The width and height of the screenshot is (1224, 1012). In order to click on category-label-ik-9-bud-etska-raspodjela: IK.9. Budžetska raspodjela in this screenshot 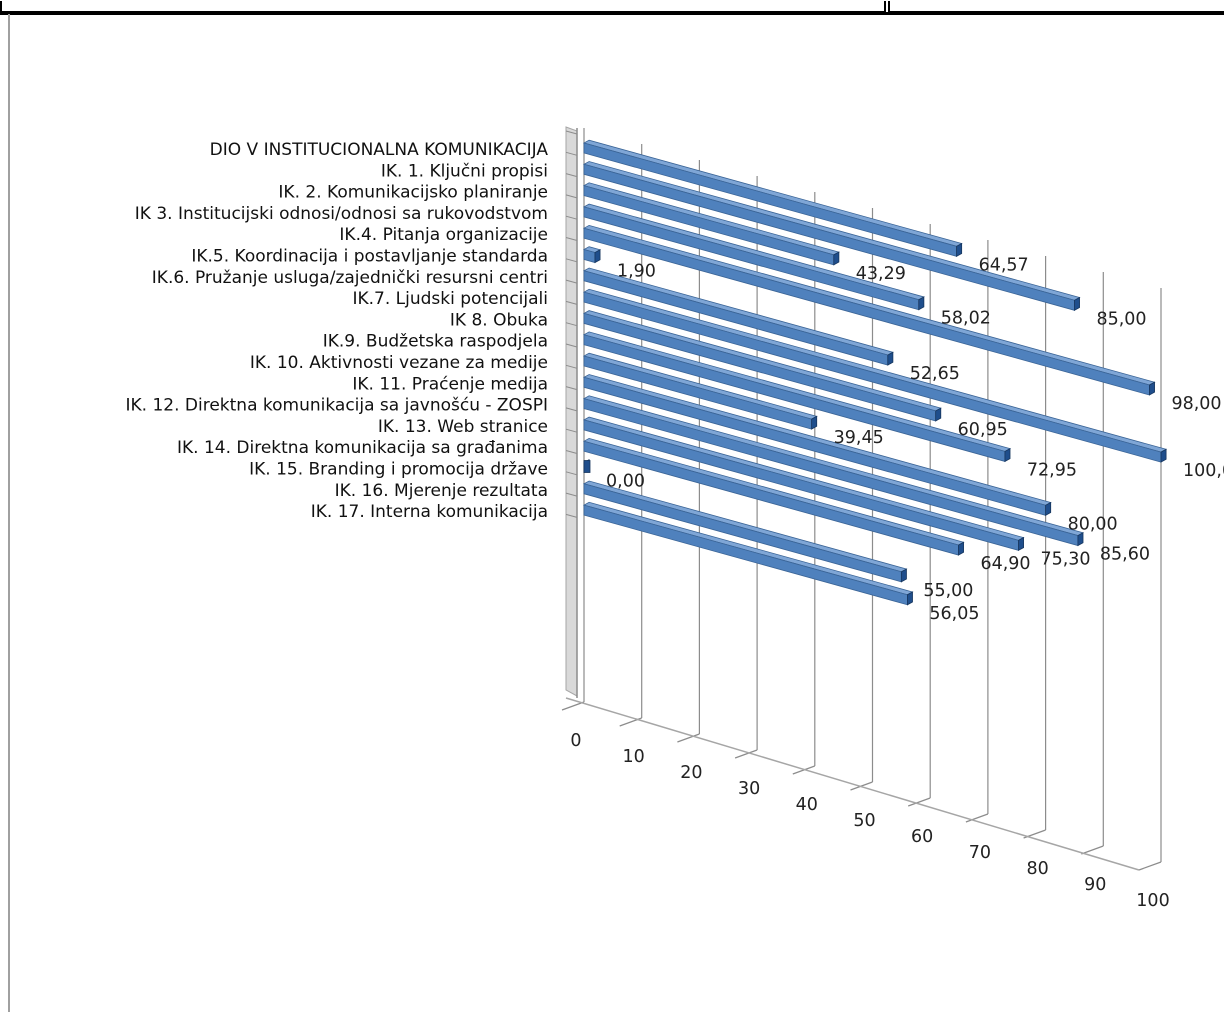, I will do `click(435, 342)`.